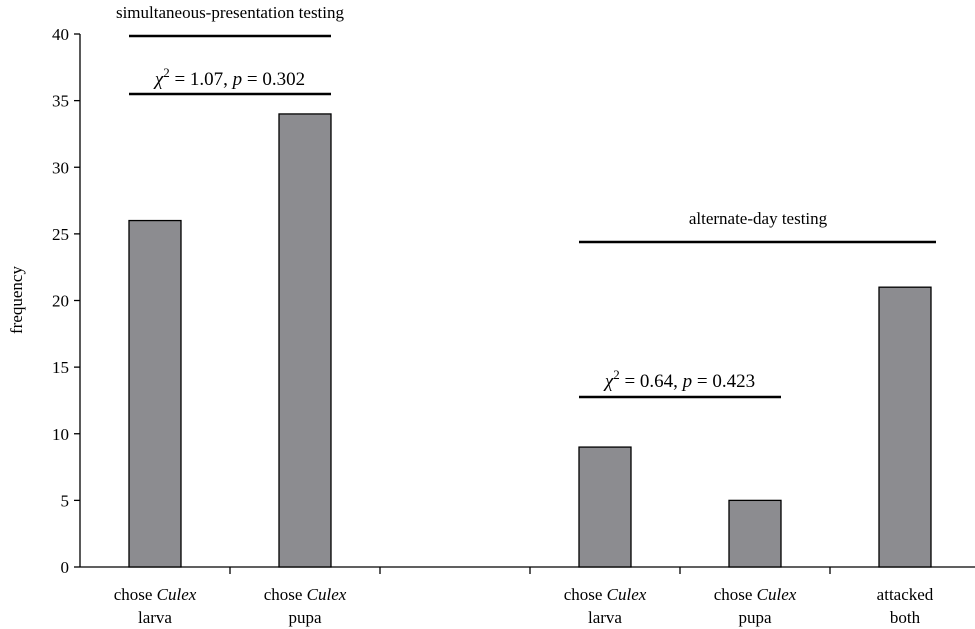  Describe the element at coordinates (905, 617) in the screenshot. I see `x-tick-label-line2: both` at that location.